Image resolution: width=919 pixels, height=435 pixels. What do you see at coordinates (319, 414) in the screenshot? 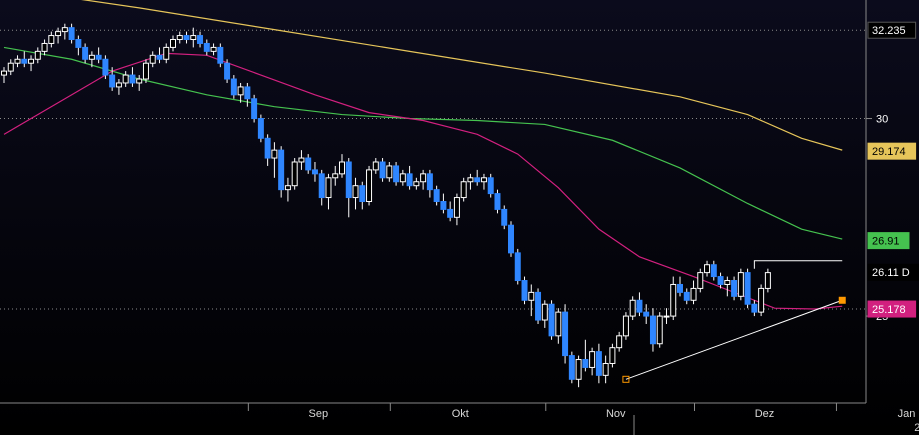
I see `x-tick-label: Sep` at bounding box center [319, 414].